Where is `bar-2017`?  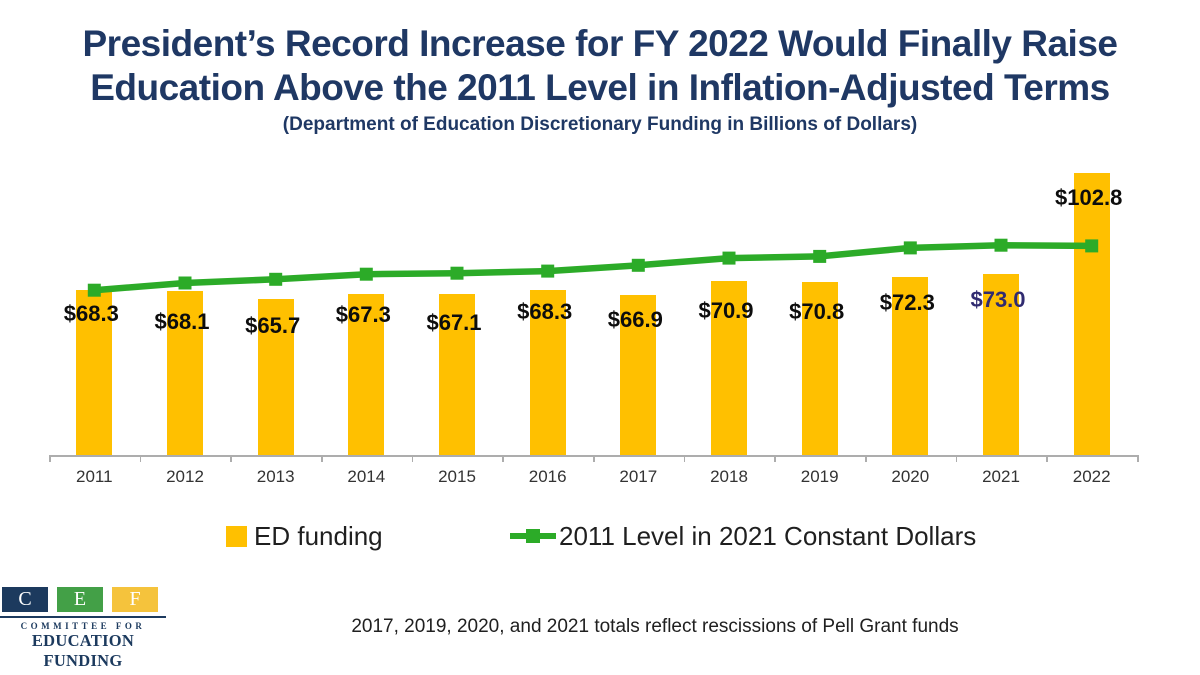
bar-2017 is located at coordinates (638, 375).